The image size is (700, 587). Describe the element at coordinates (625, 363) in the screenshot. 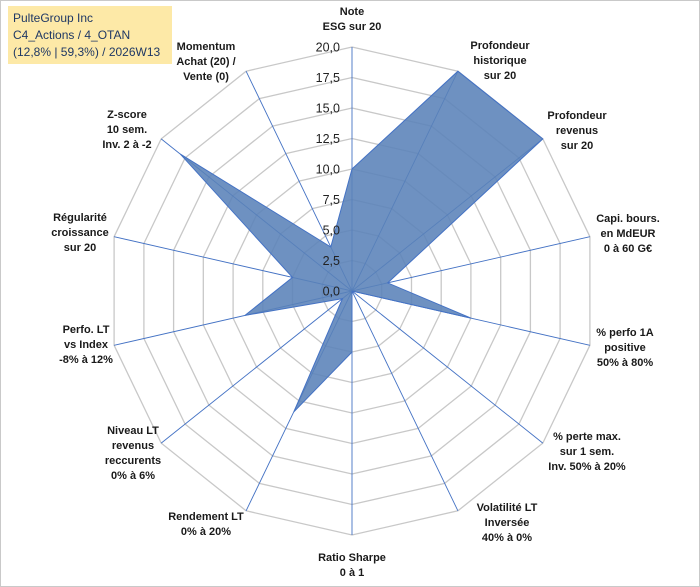

I see `axis-label-line: 50% à 80%` at that location.